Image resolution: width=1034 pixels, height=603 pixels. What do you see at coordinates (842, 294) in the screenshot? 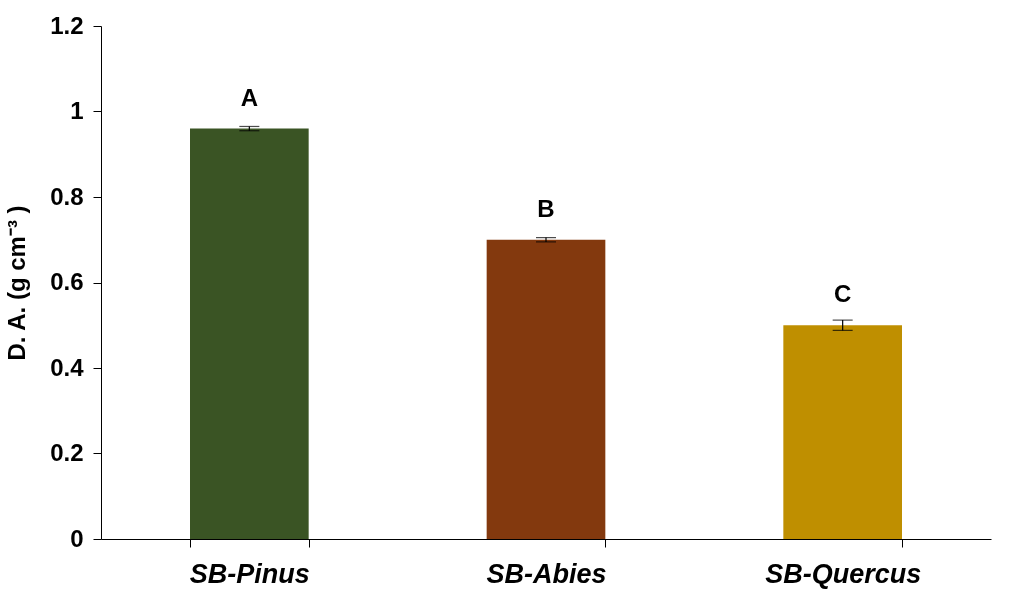
I see `annotation: C` at bounding box center [842, 294].